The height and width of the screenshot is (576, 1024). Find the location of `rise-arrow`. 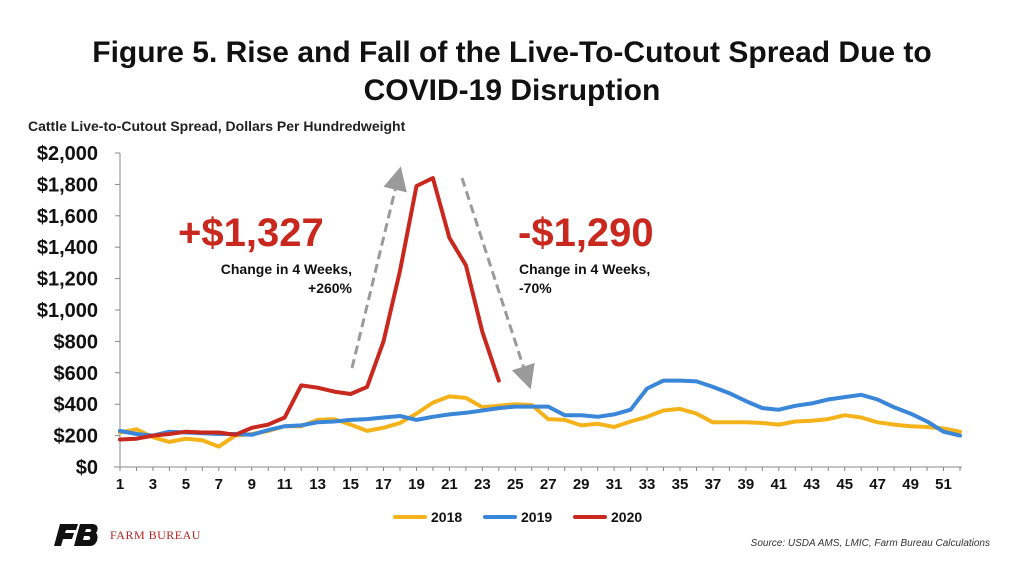

rise-arrow is located at coordinates (378, 267).